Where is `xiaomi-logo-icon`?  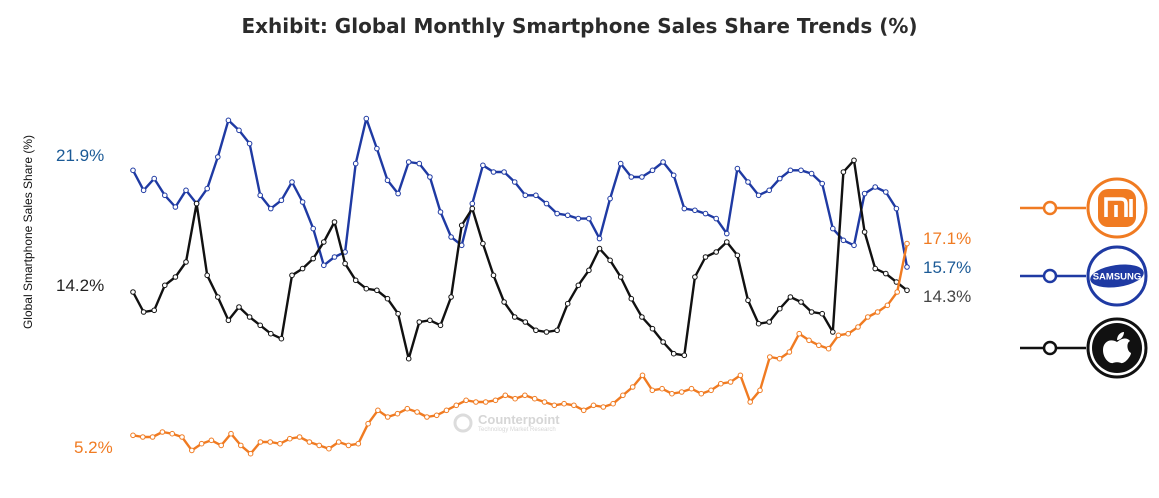 xiaomi-logo-icon is located at coordinates (1117, 208).